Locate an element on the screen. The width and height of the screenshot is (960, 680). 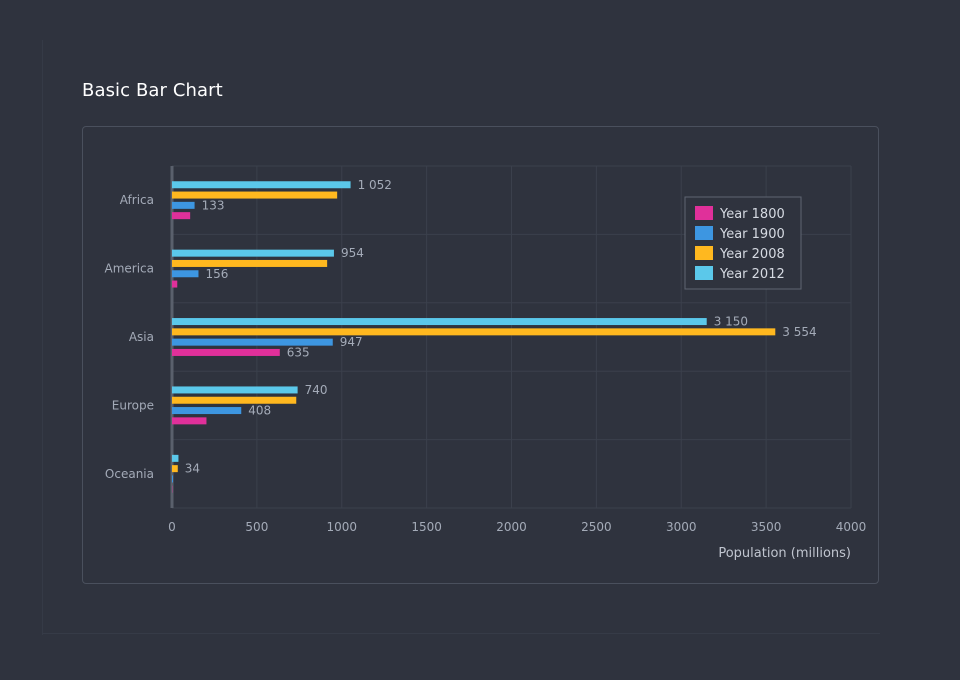
y-category-label: Europe is located at coordinates (133, 405).